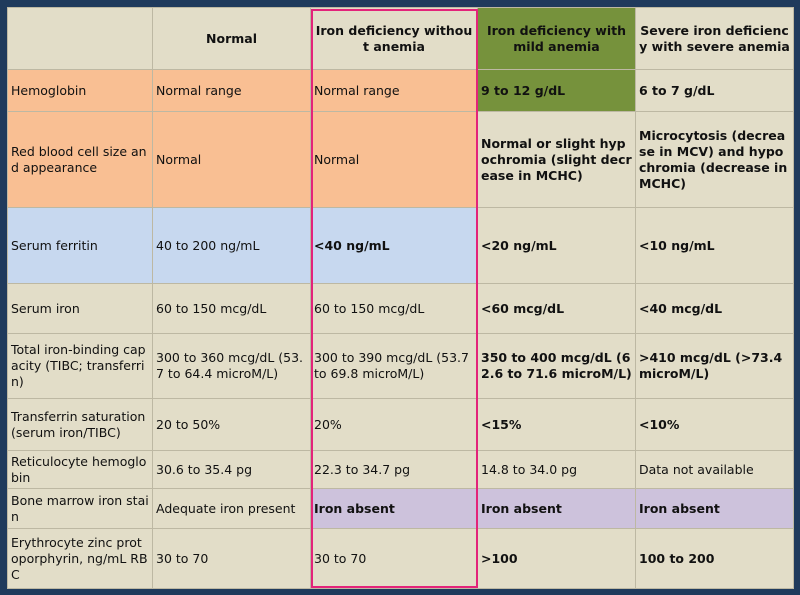 This screenshot has width=800, height=595. I want to click on table-cell: 9 to 12 g/dL, so click(556, 90).